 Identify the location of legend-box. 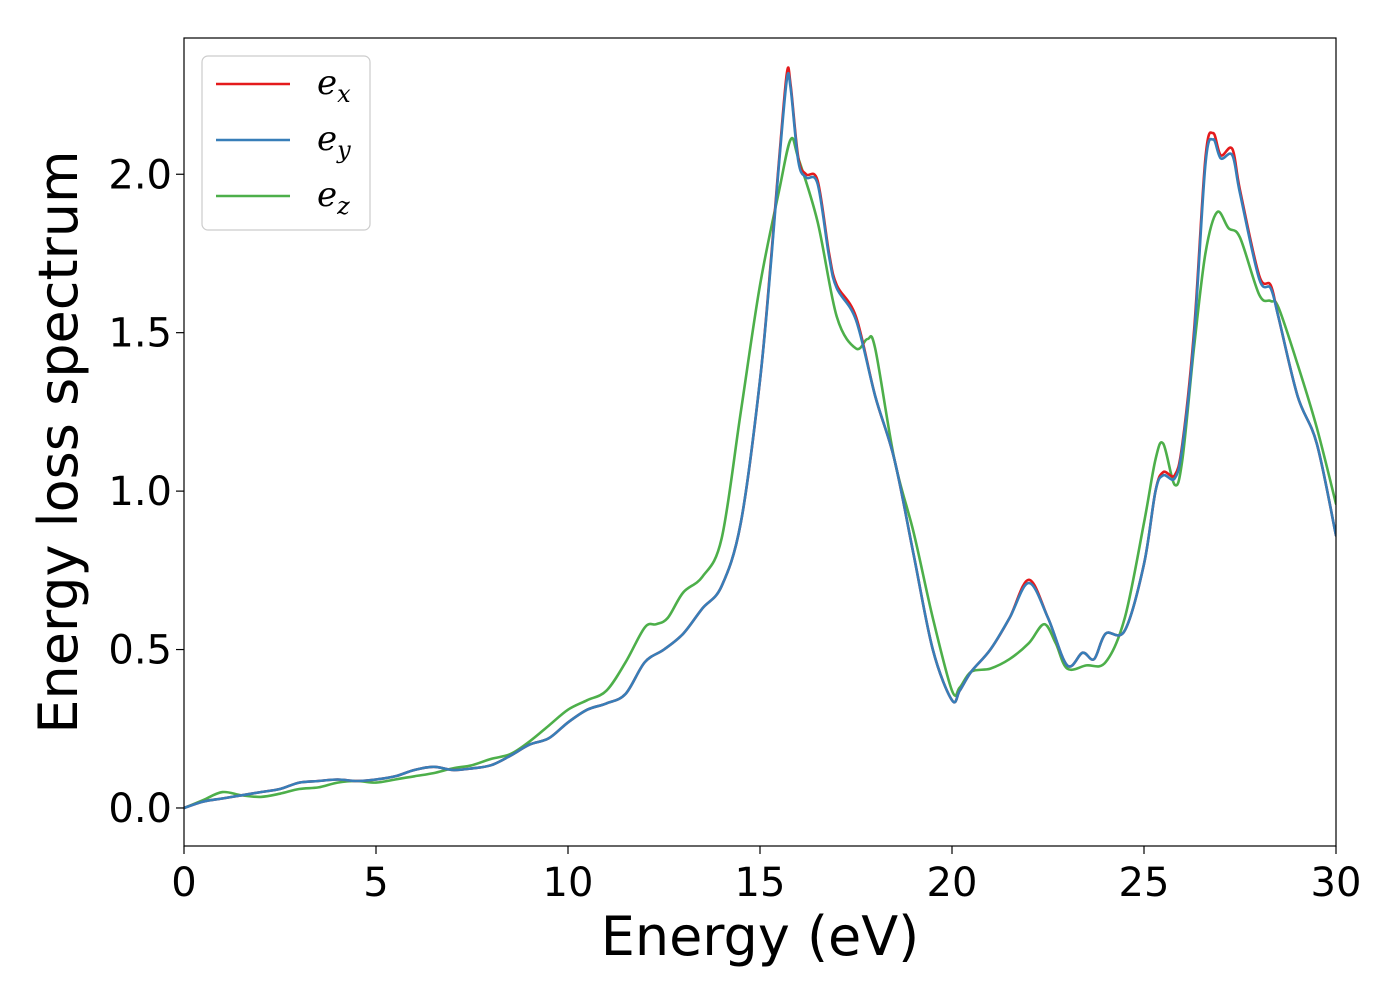
(286, 143).